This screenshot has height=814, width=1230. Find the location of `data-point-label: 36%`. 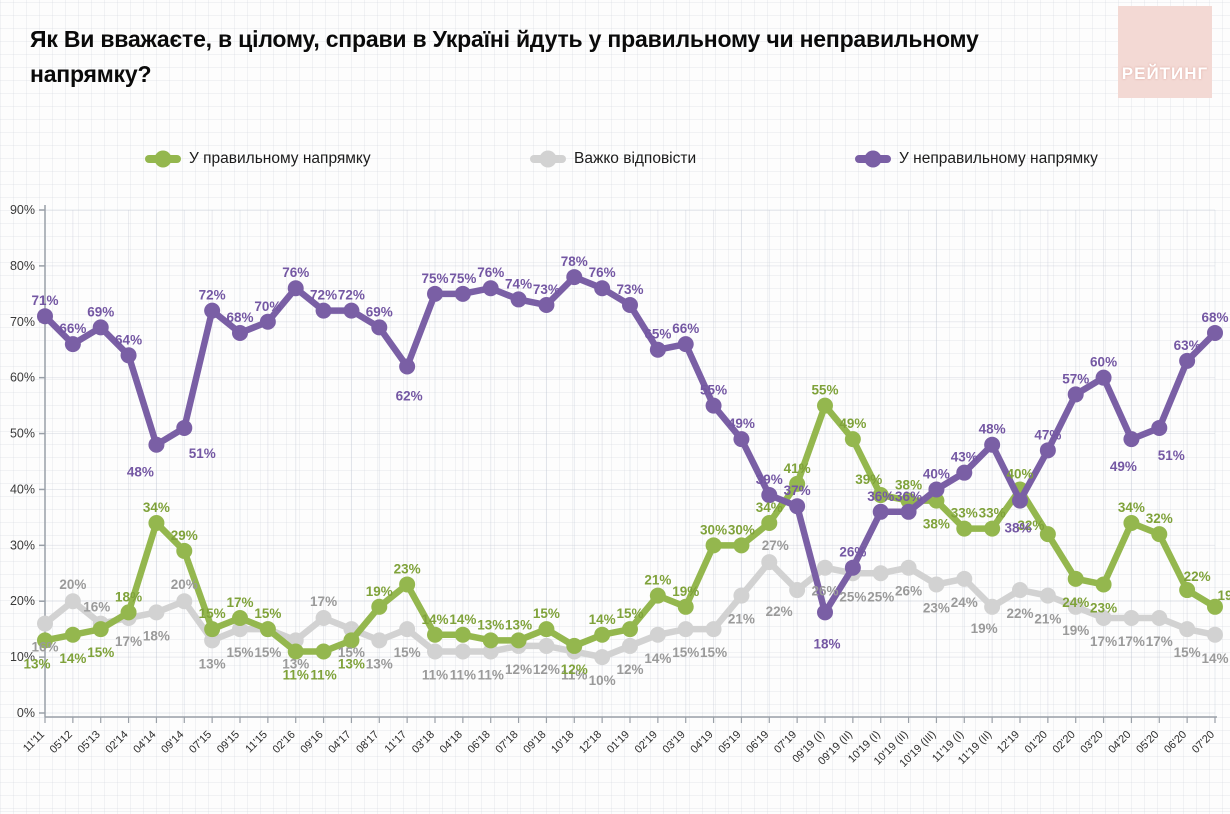

data-point-label: 36% is located at coordinates (880, 496).